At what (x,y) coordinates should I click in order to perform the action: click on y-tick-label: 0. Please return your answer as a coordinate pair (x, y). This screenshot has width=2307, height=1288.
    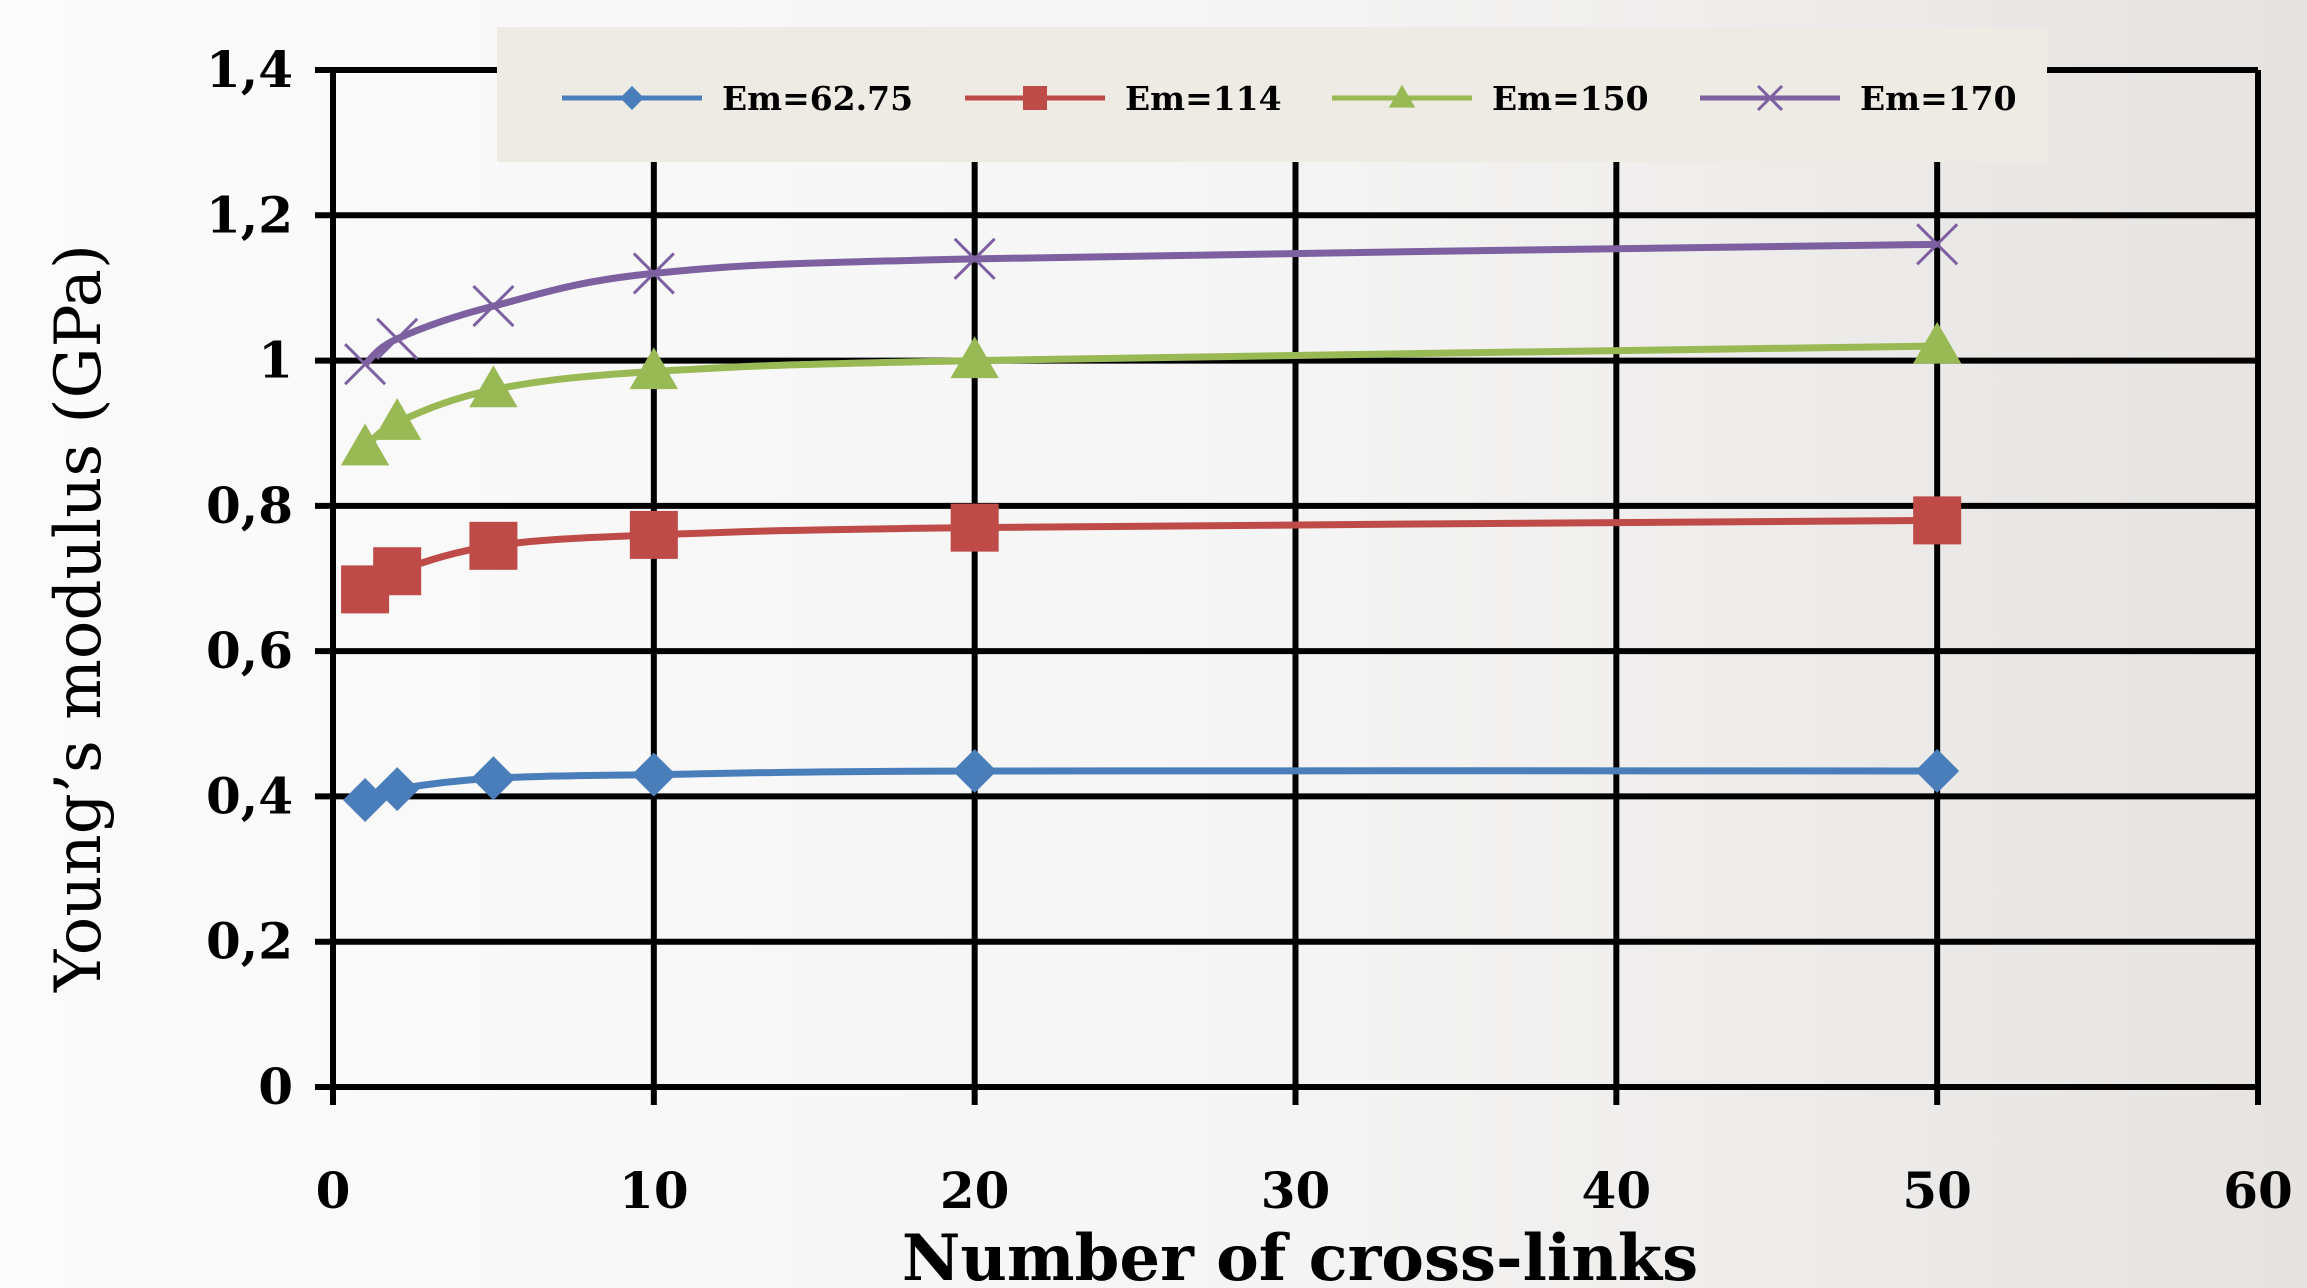
    Looking at the image, I should click on (275, 1086).